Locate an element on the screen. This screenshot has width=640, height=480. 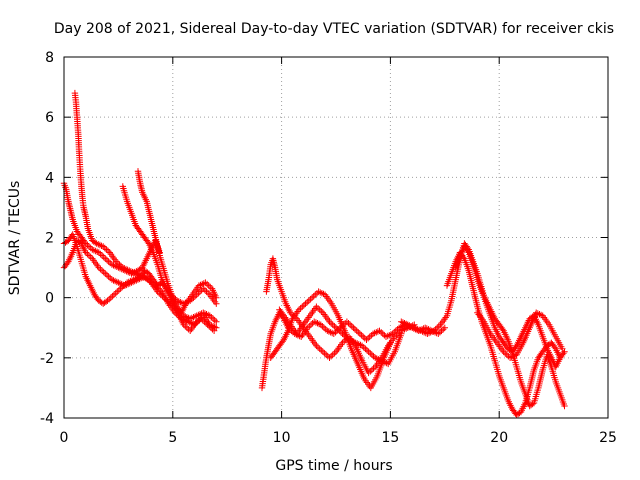
y-tick-label: 4 is located at coordinates (49, 178).